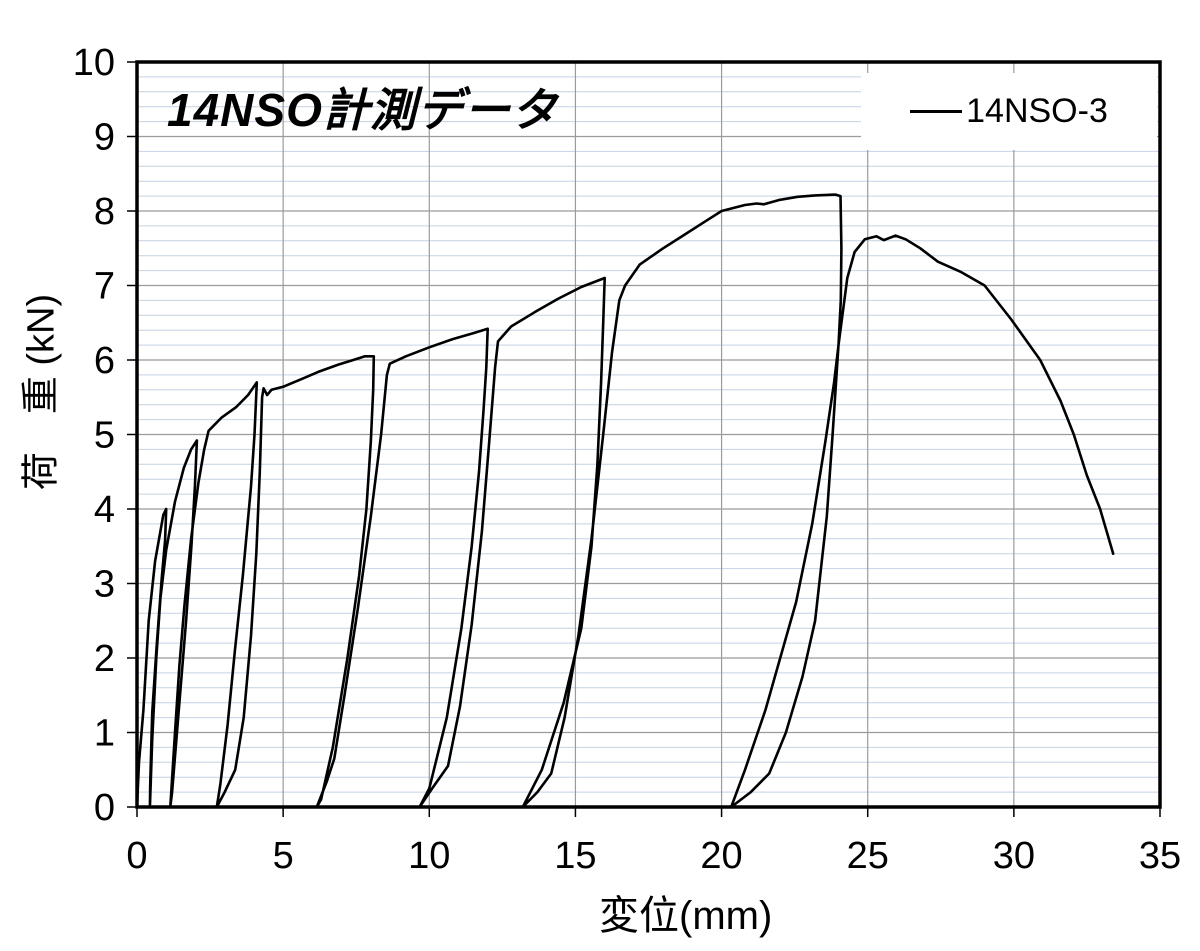  Describe the element at coordinates (686, 916) in the screenshot. I see `x-axis-title: 変位(mm)` at that location.